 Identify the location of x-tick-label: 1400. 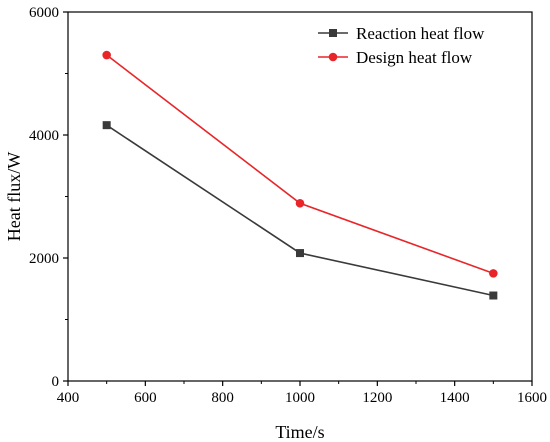
(455, 398).